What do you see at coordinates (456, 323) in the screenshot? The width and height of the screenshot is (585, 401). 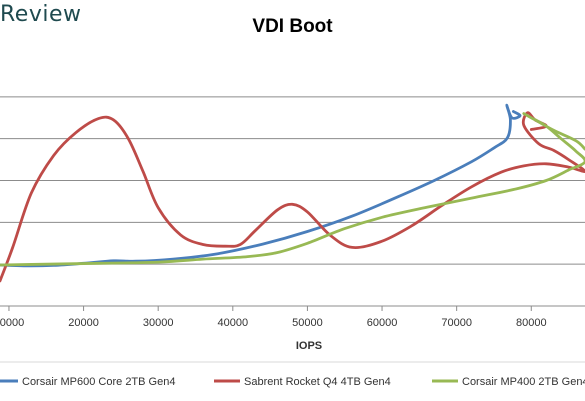 I see `x-tick-label: 70000` at bounding box center [456, 323].